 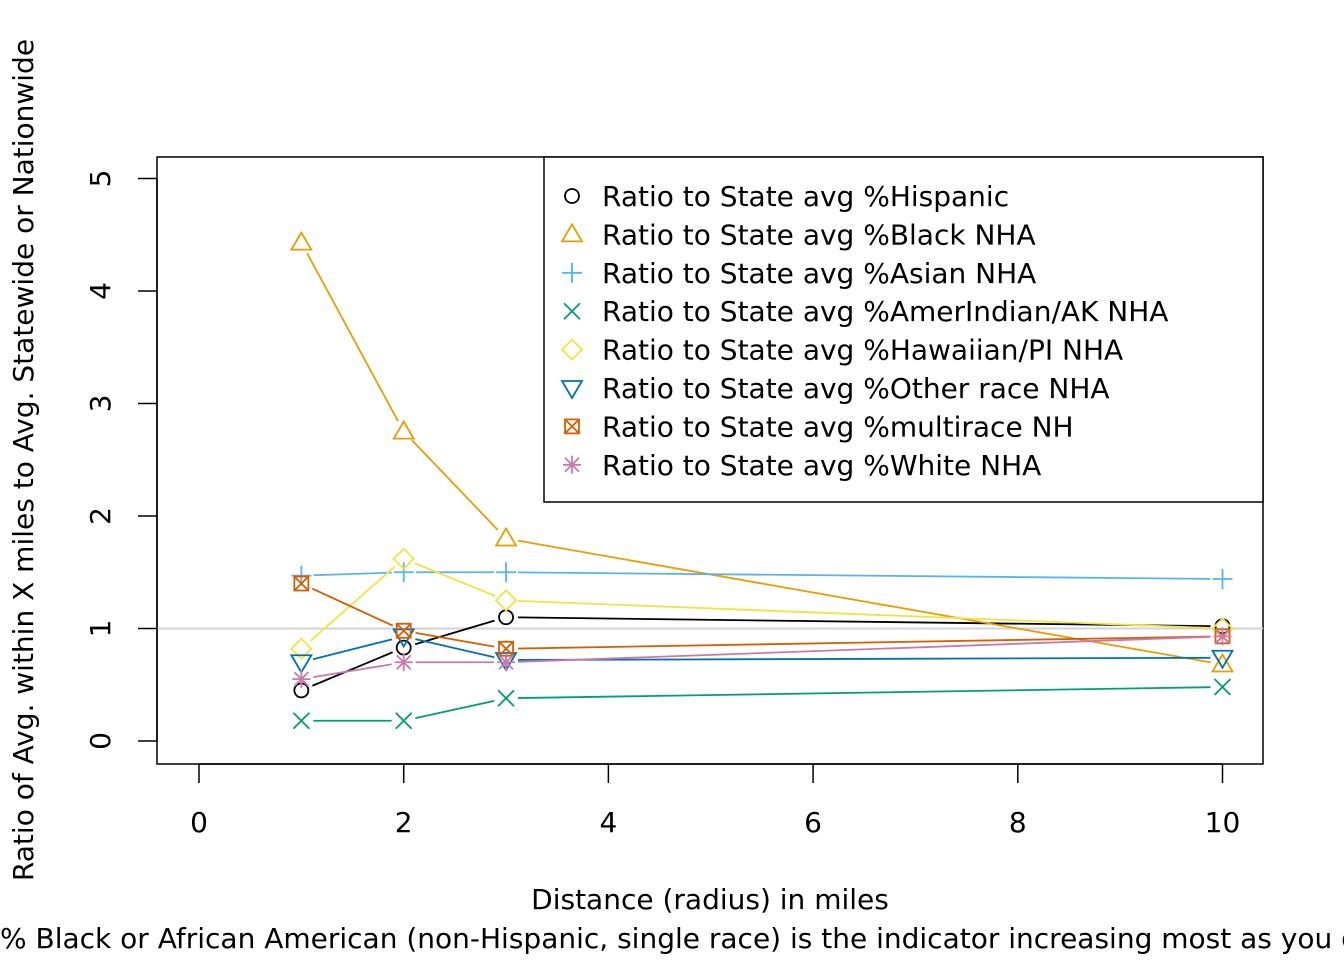 I want to click on legend-label: Ratio to State avg %Hispanic, so click(x=805, y=196).